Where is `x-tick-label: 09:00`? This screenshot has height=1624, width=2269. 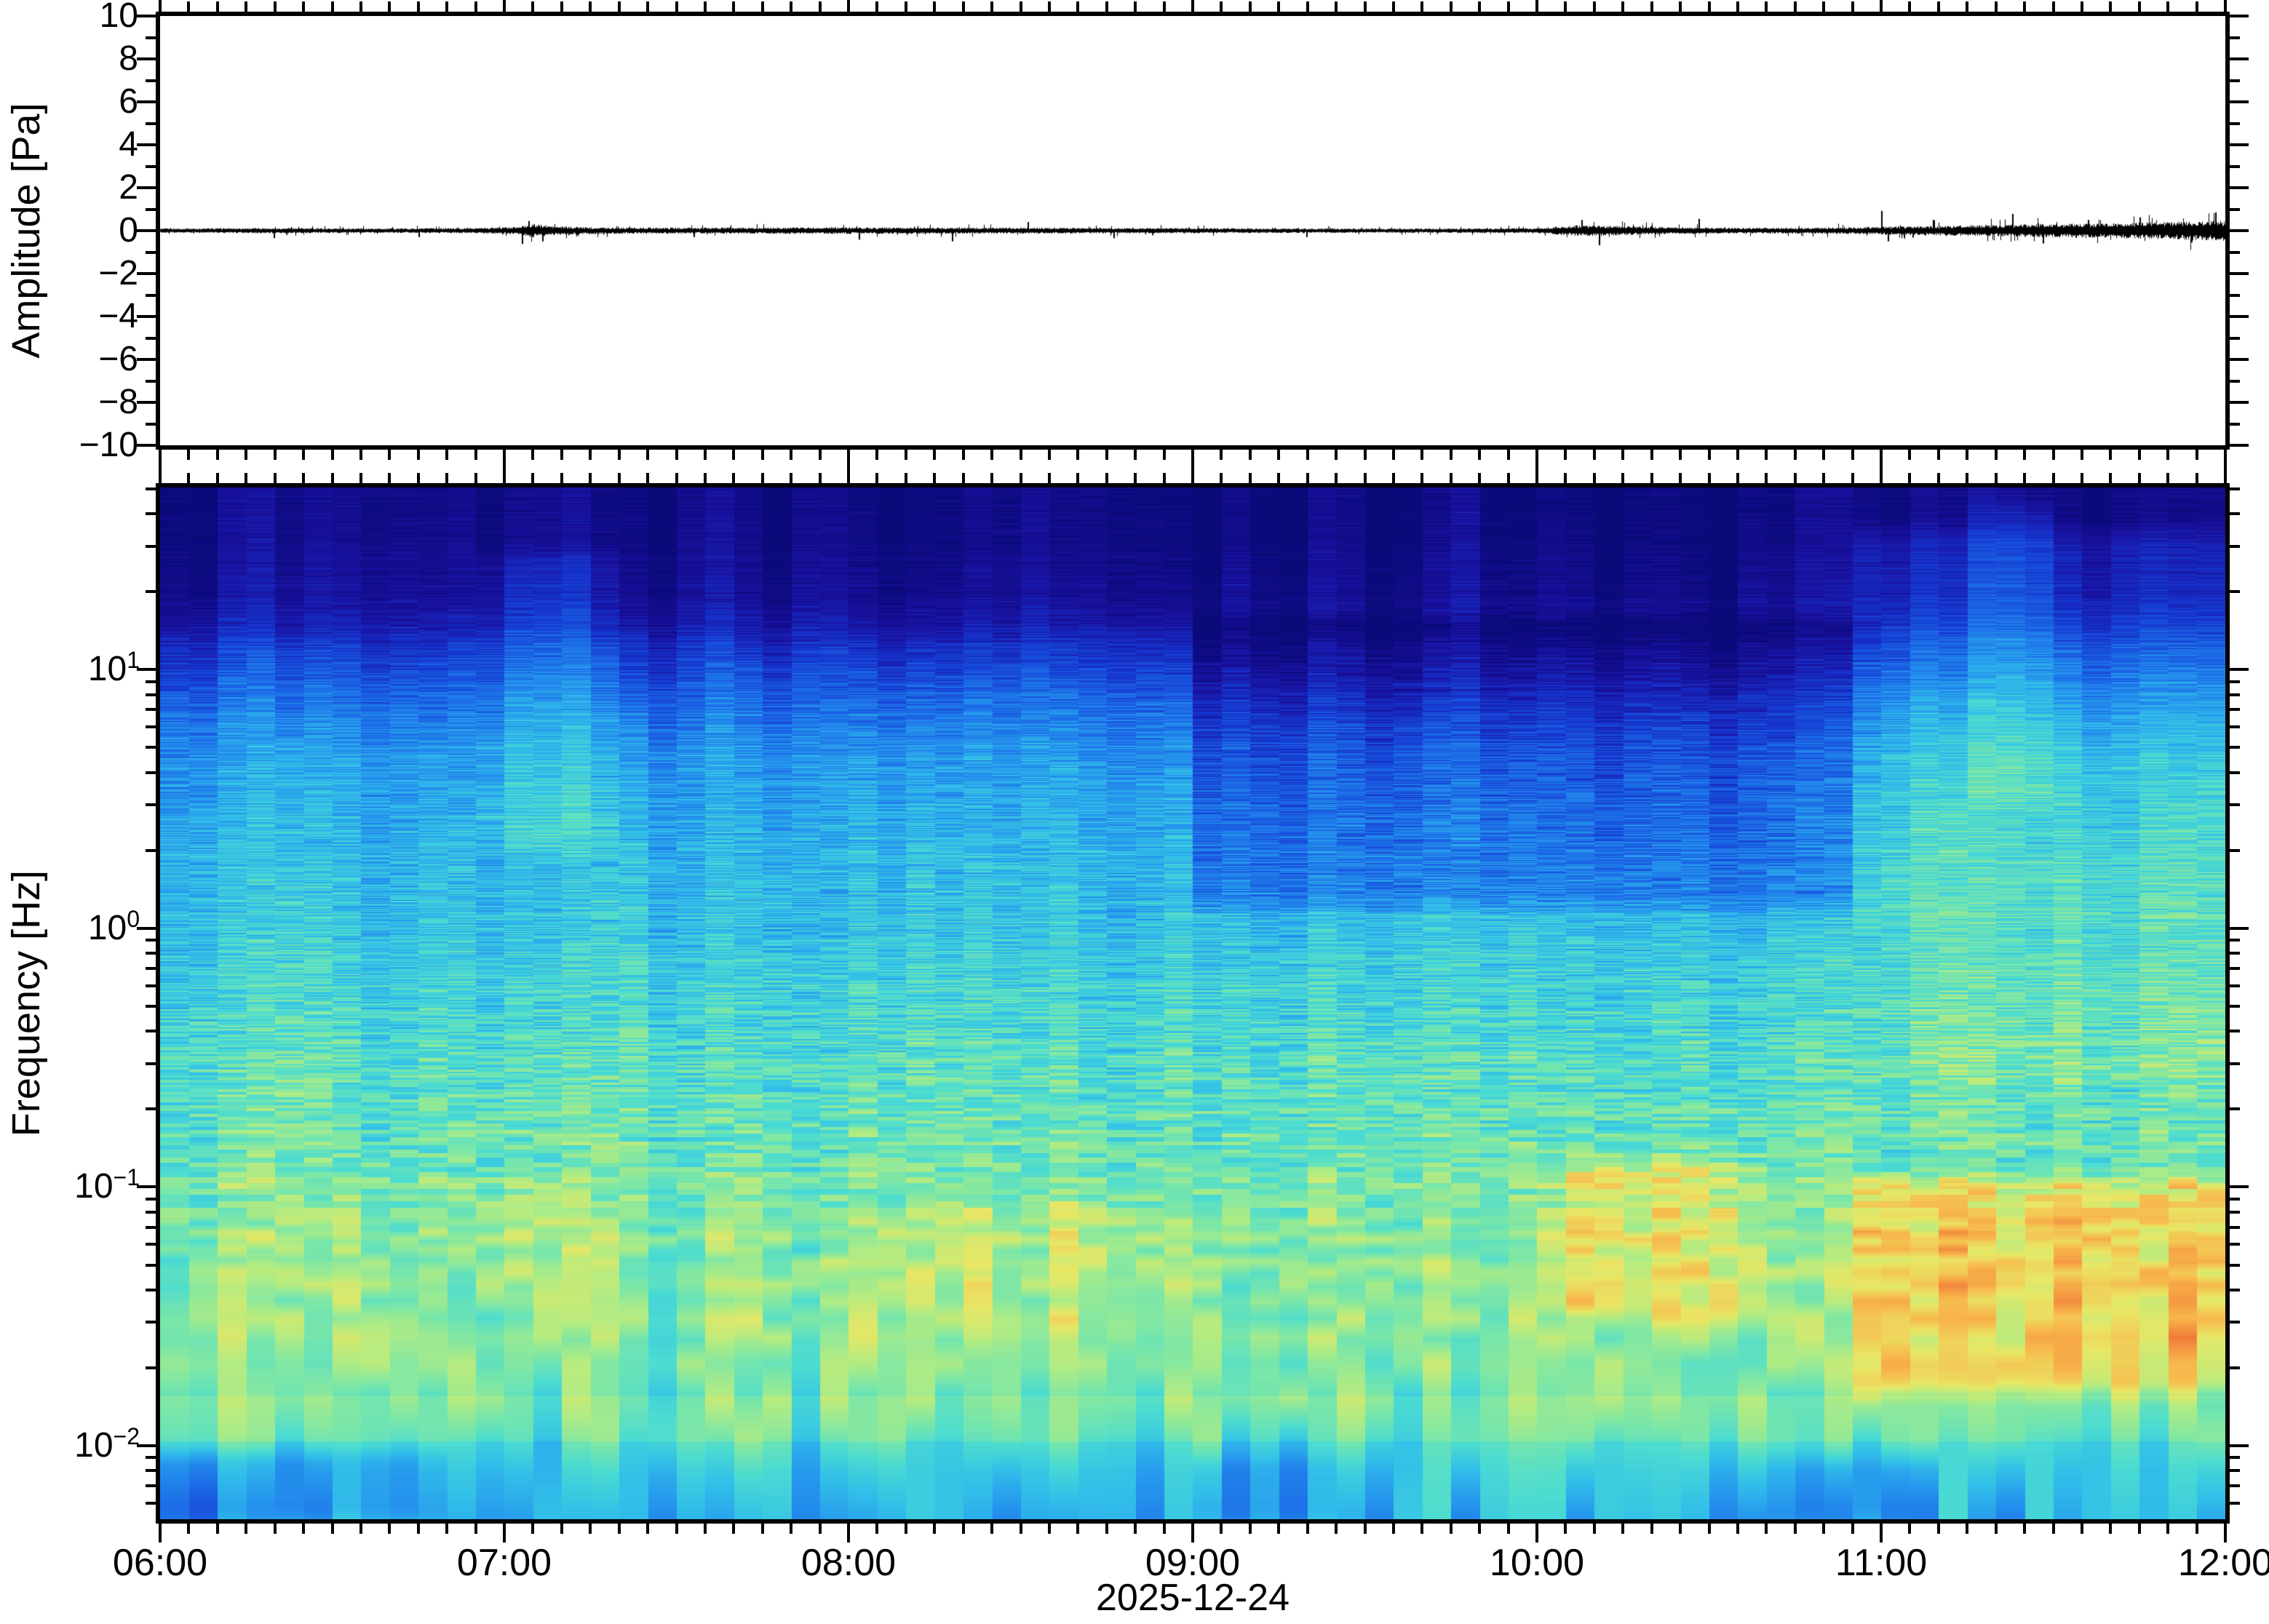
x-tick-label: 09:00 is located at coordinates (1193, 1563).